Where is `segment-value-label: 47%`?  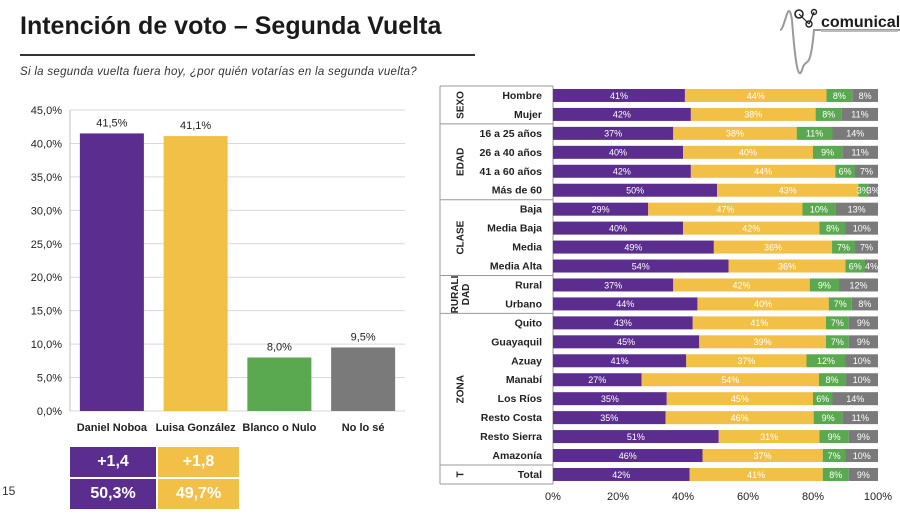 segment-value-label: 47% is located at coordinates (725, 209).